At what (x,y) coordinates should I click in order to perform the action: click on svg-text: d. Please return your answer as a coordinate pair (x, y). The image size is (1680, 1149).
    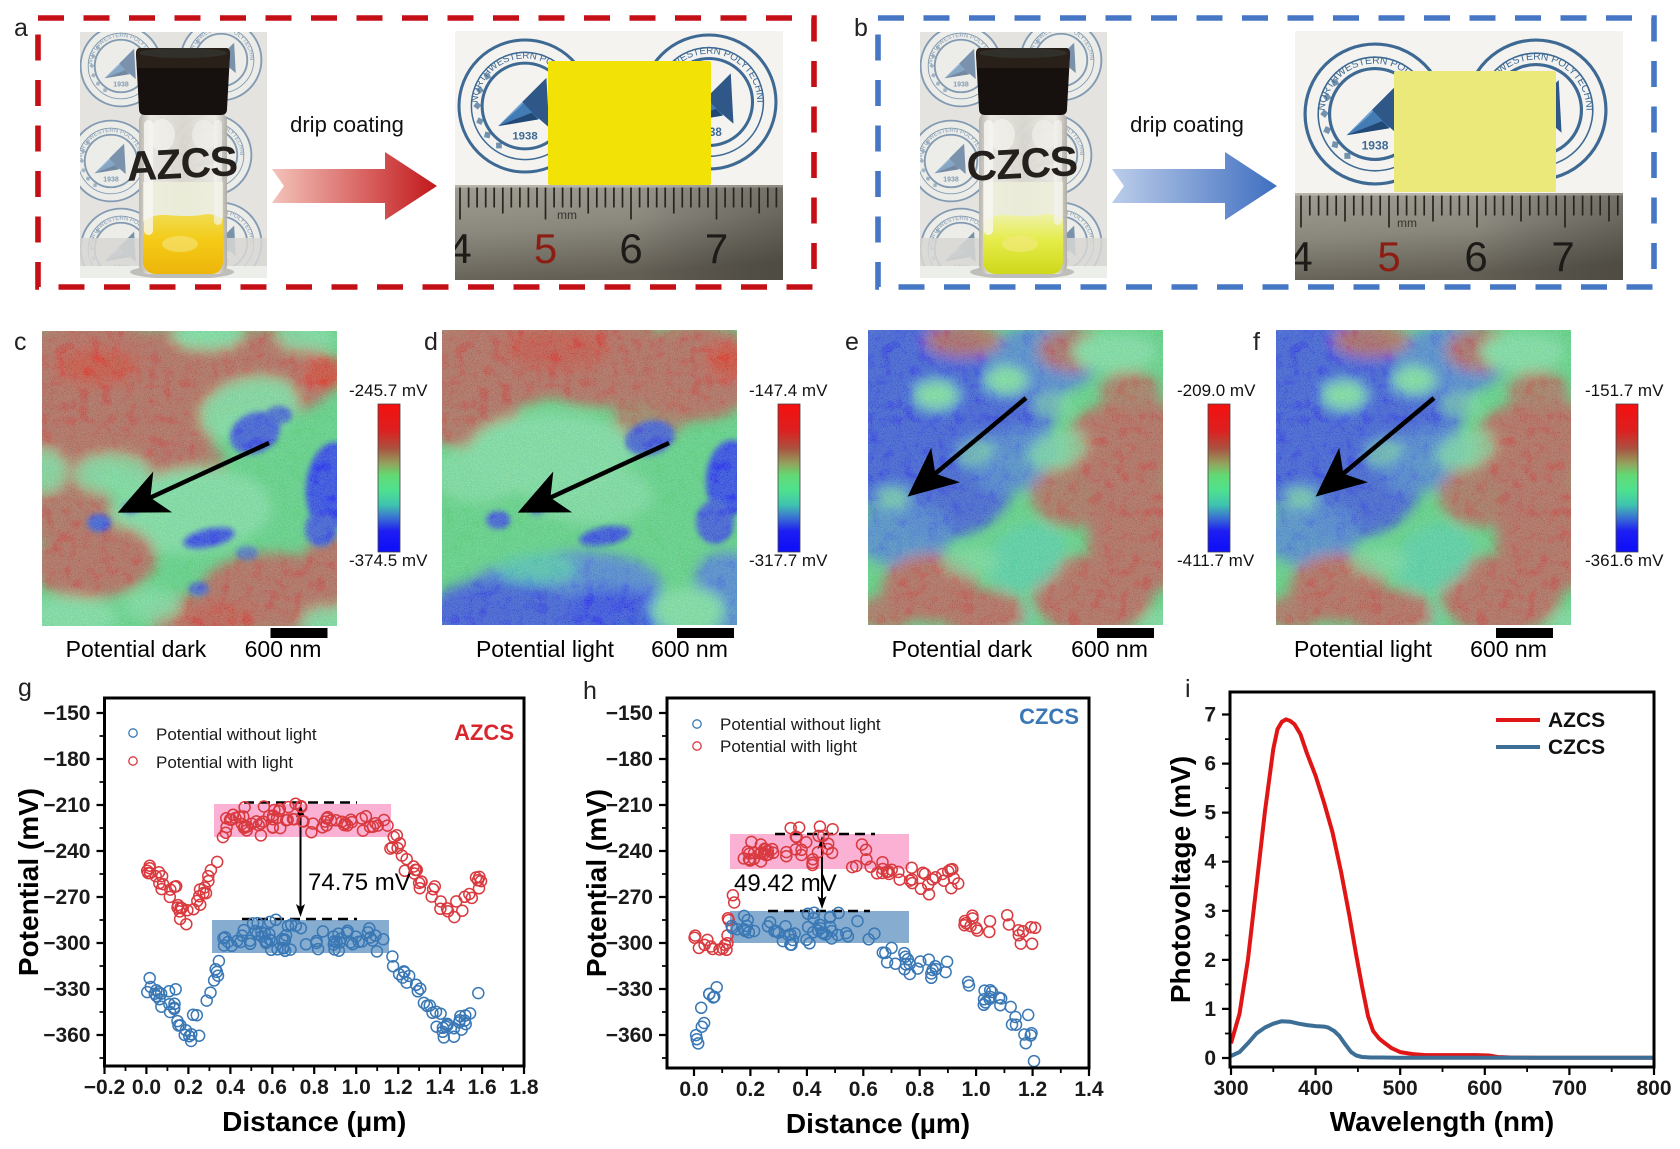
    Looking at the image, I should click on (431, 342).